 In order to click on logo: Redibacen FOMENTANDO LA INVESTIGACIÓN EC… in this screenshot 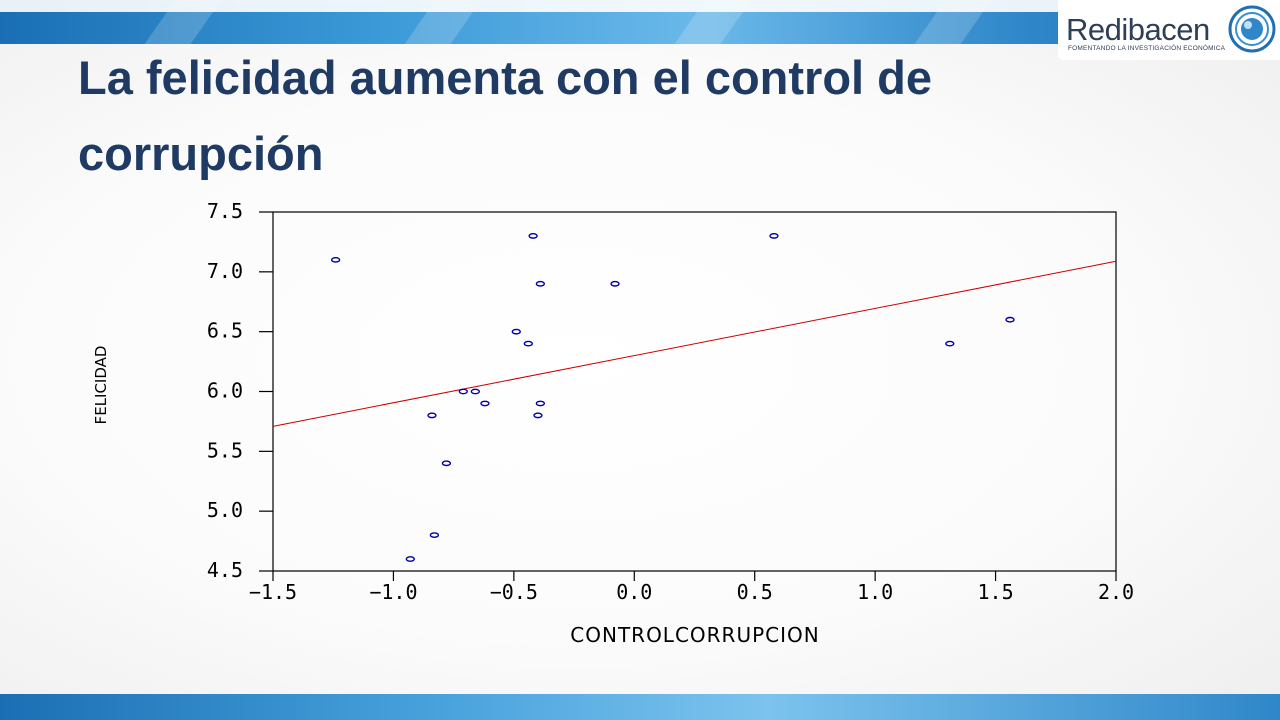, I will do `click(1169, 30)`.